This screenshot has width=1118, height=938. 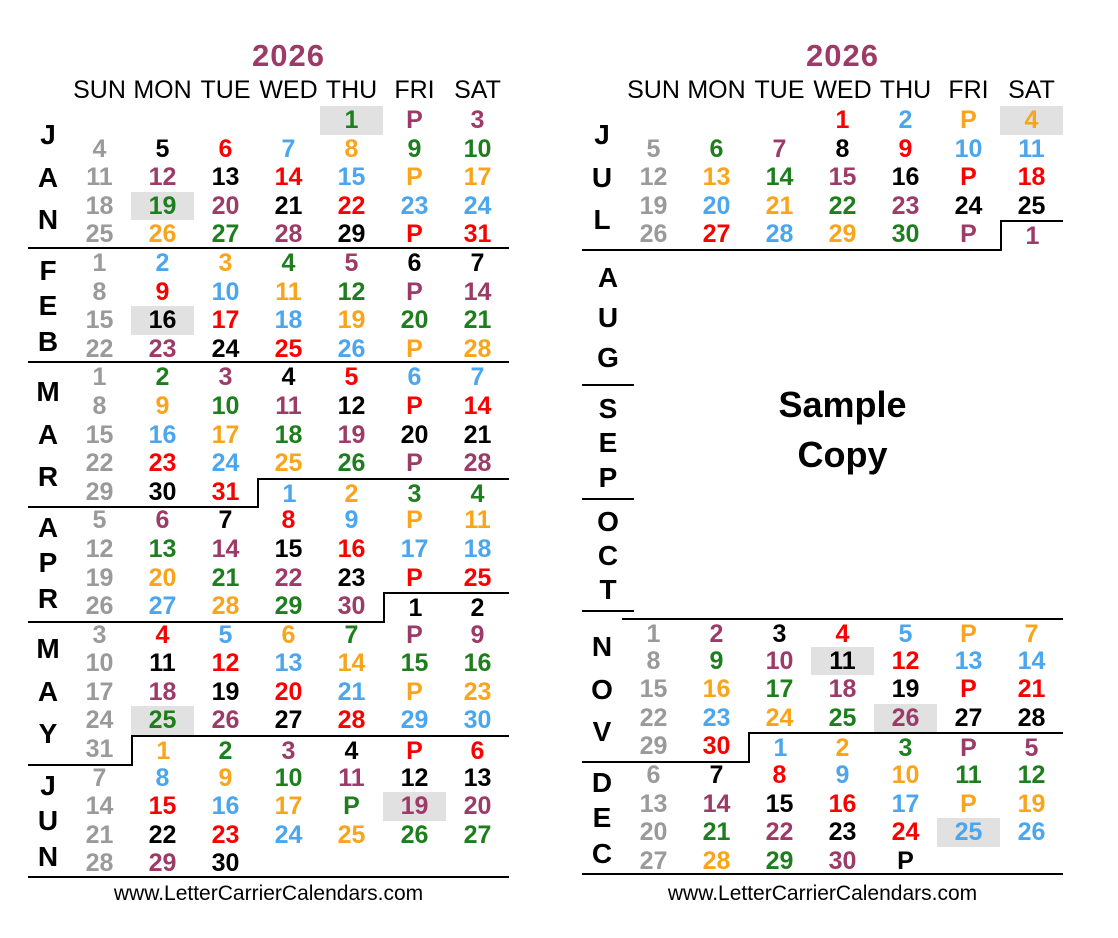 What do you see at coordinates (225, 90) in the screenshot?
I see `day-header-tue: TUE` at bounding box center [225, 90].